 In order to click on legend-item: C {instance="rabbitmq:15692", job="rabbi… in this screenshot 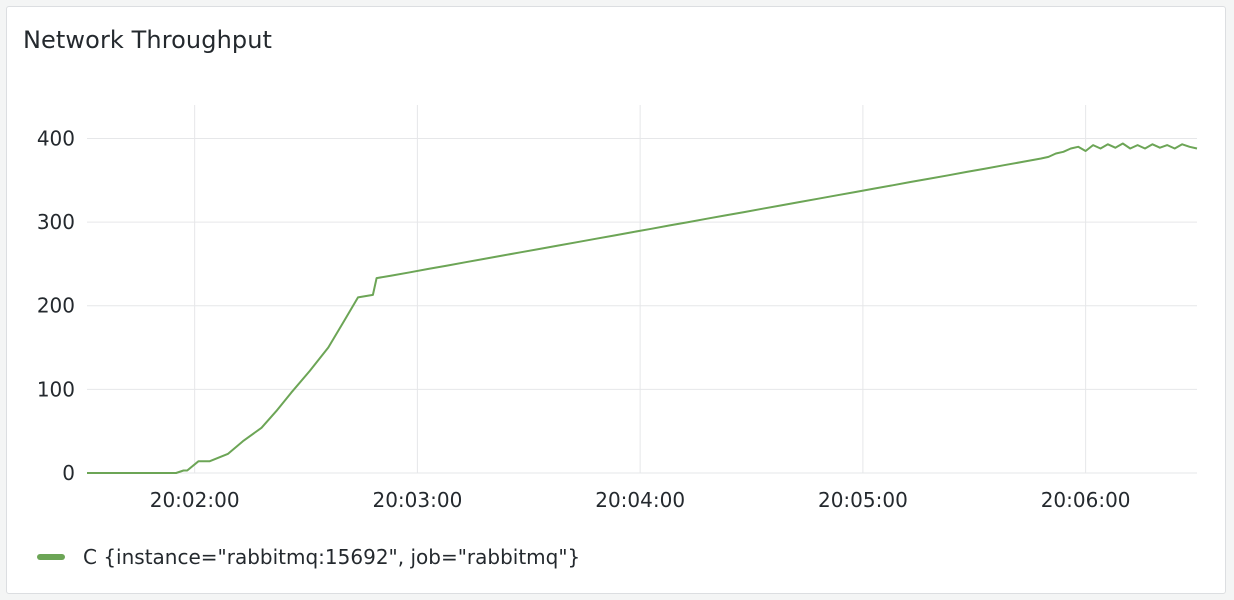, I will do `click(308, 557)`.